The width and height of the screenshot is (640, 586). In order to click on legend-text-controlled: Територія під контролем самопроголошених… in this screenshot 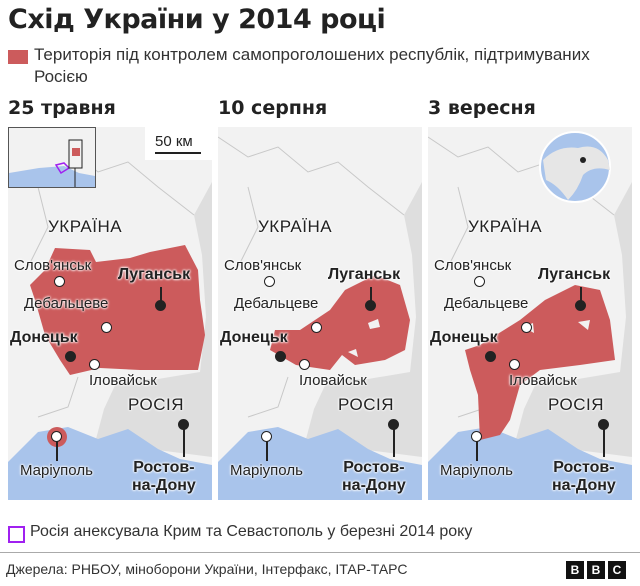, I will do `click(312, 65)`.